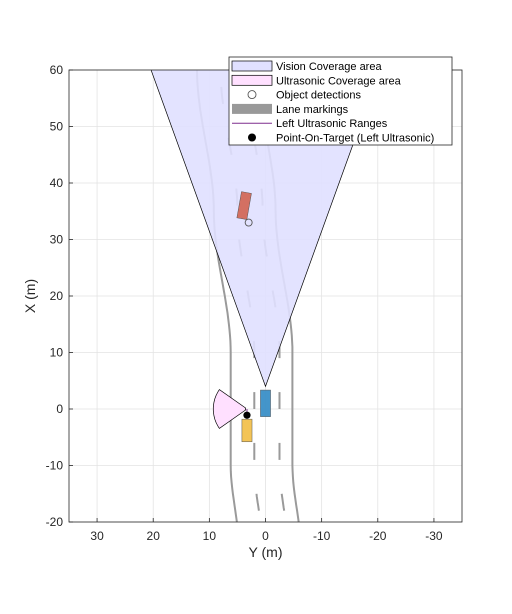 The image size is (512, 614). What do you see at coordinates (97, 536) in the screenshot?
I see `x-tick-label: 30` at bounding box center [97, 536].